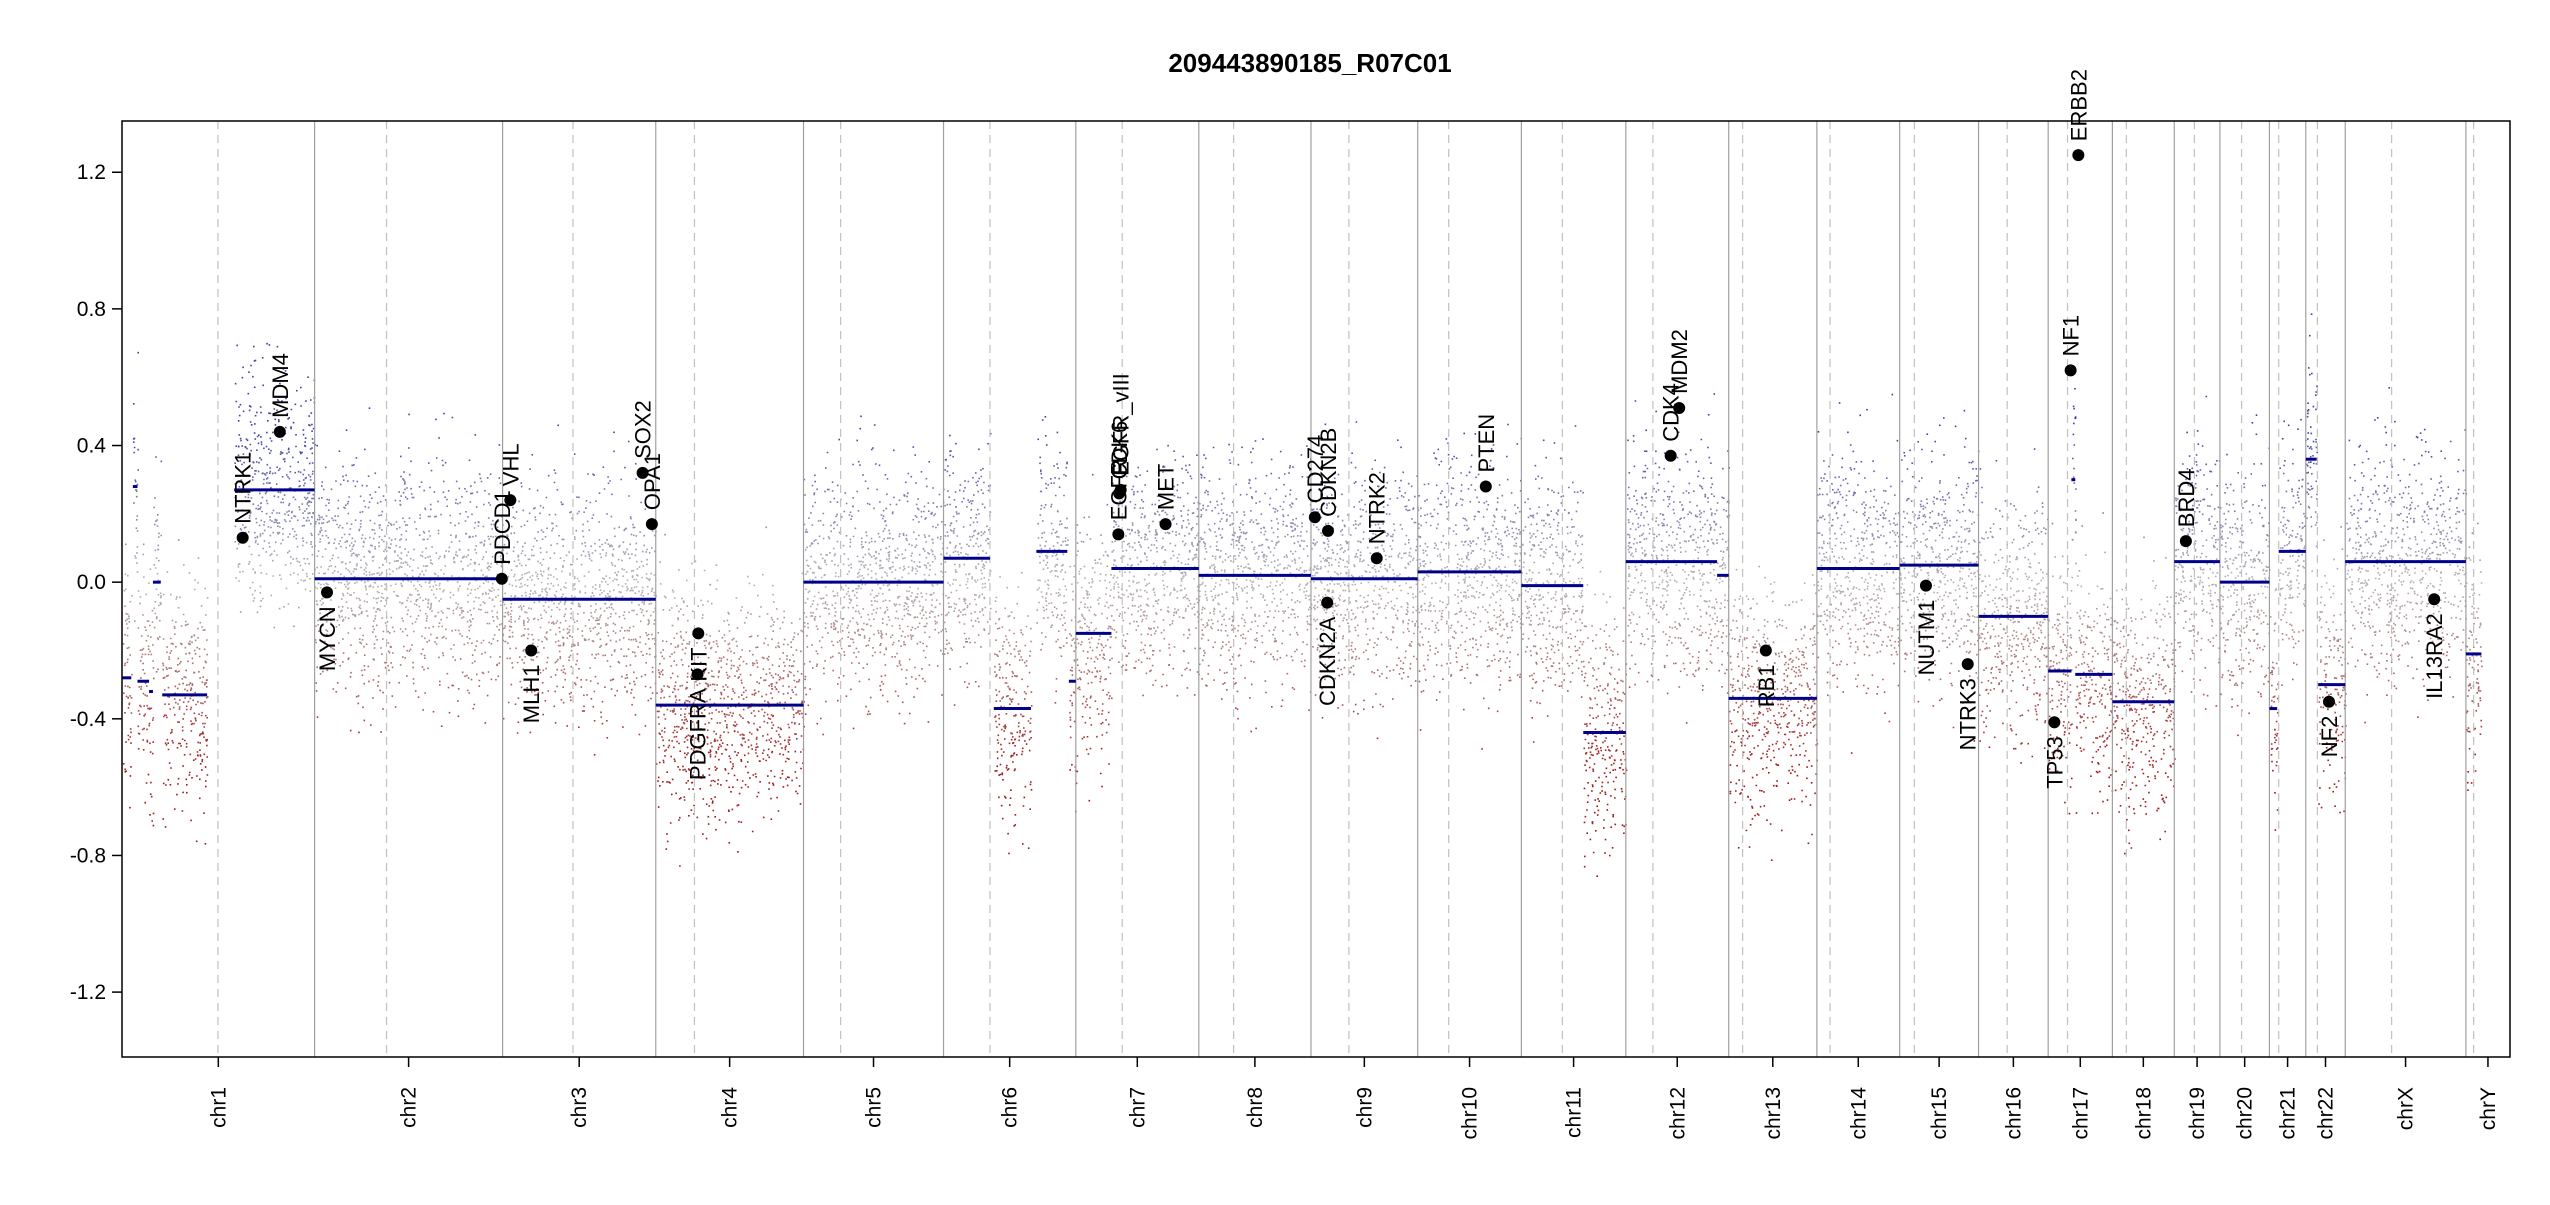  What do you see at coordinates (510, 464) in the screenshot?
I see `gene-label: VHL` at bounding box center [510, 464].